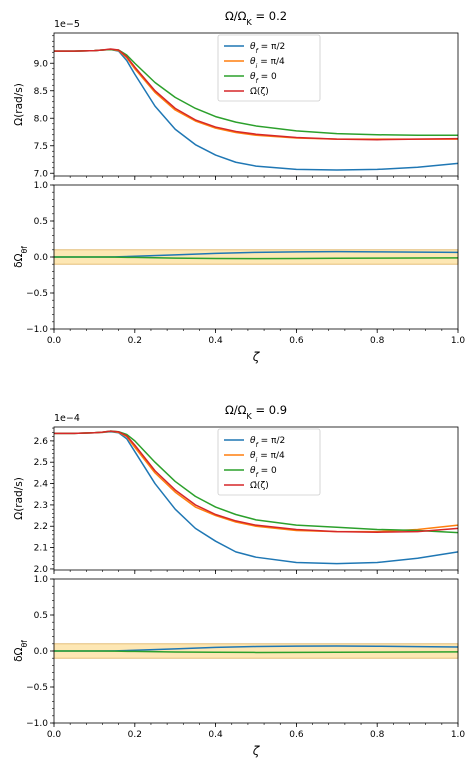  I want to click on y-tick-label: 2.1, so click(41, 549).